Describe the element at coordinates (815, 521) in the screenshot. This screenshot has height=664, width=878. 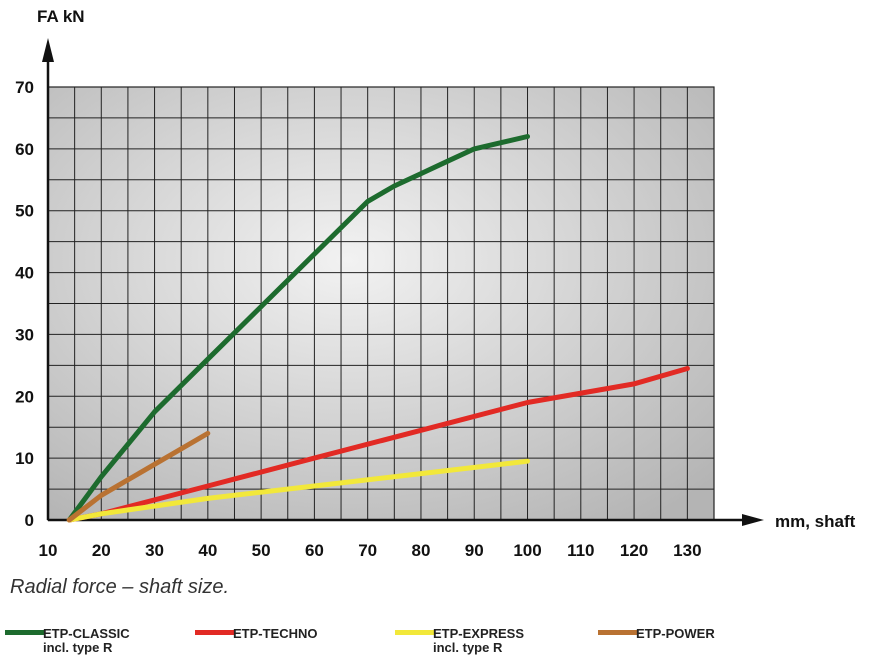
I see `x-axis-title: mm, shaft` at that location.